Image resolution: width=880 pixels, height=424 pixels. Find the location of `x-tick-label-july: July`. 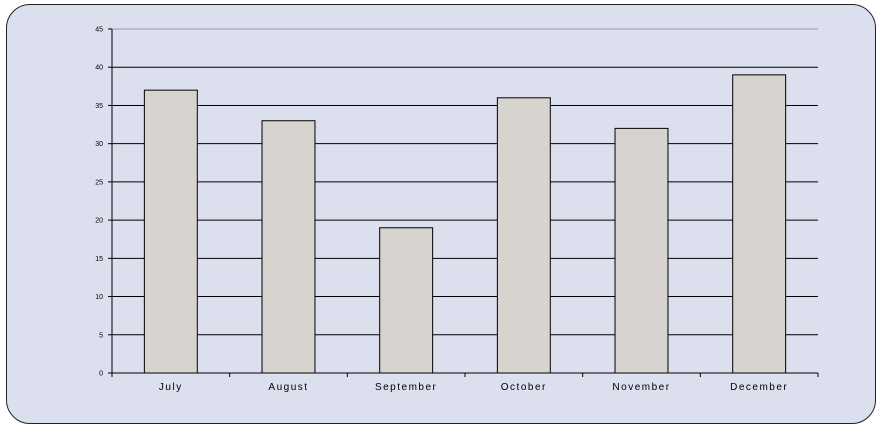

x-tick-label-july: July is located at coordinates (171, 387).